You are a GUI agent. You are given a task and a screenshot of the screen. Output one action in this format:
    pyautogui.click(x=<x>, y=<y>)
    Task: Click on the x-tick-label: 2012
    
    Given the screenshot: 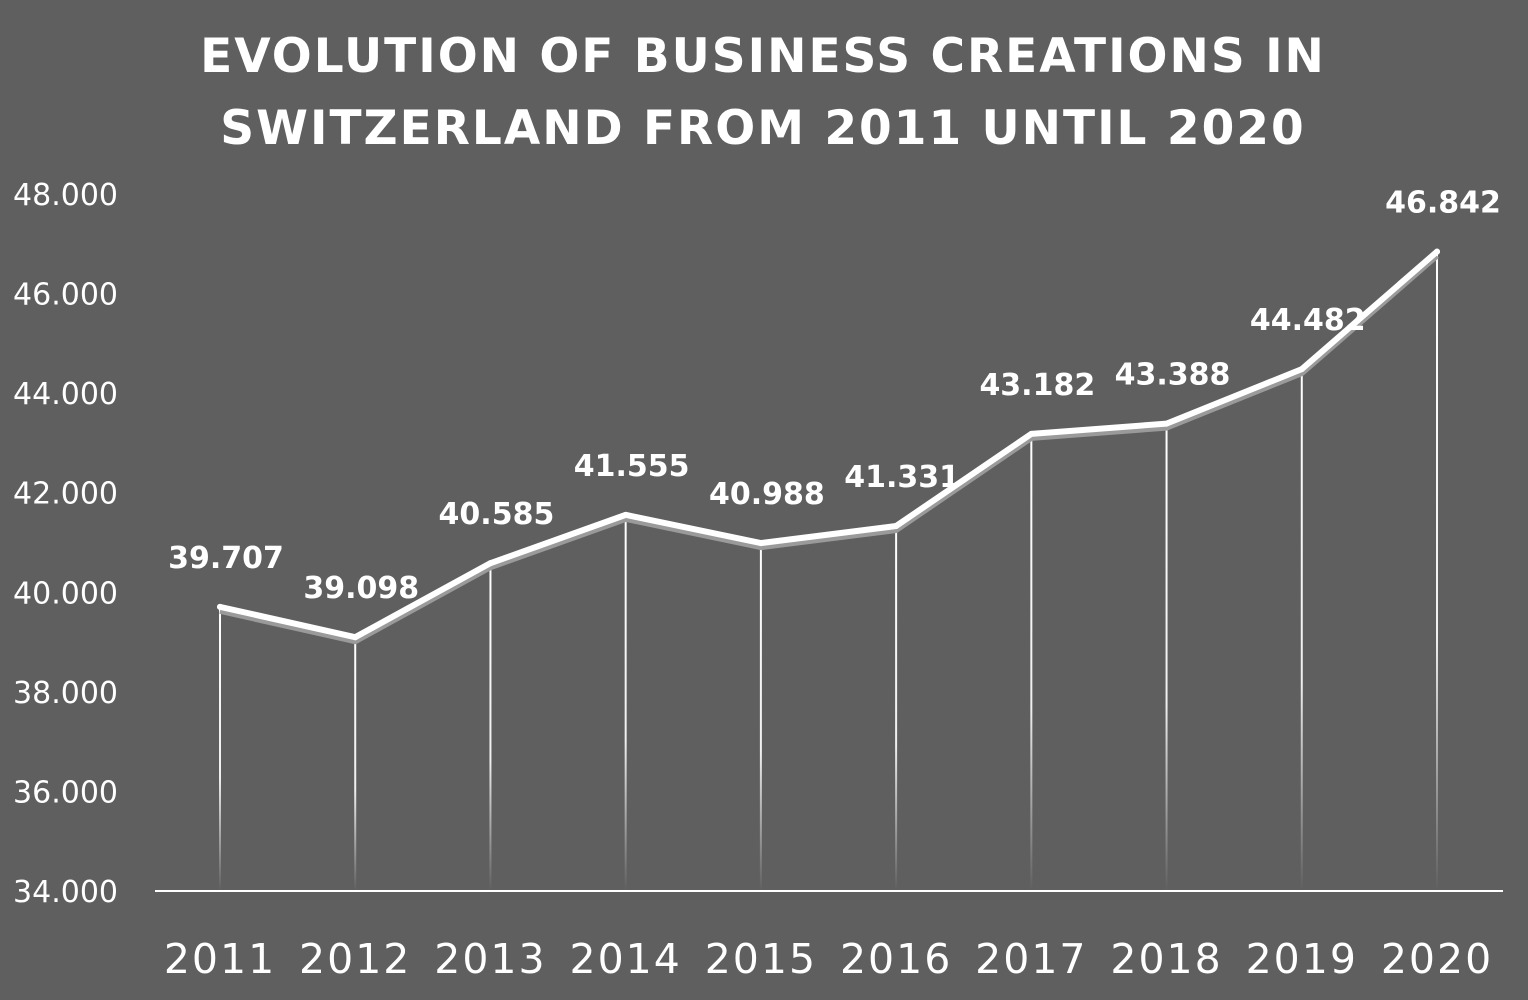 What is the action you would take?
    pyautogui.click(x=355, y=959)
    